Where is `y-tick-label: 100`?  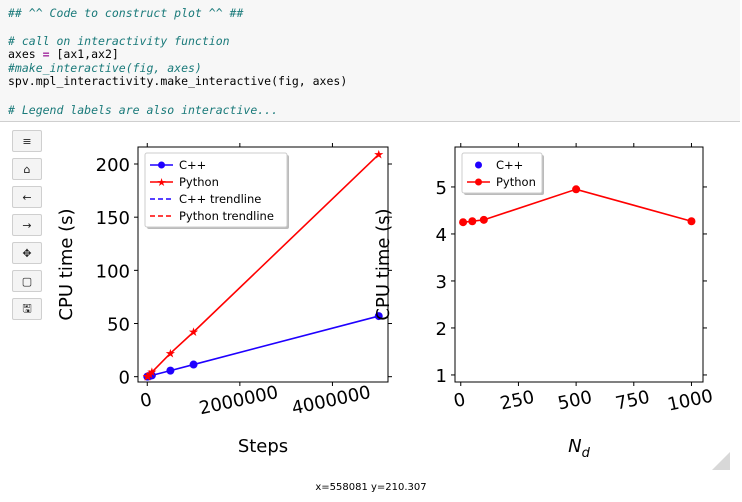 y-tick-label: 100 is located at coordinates (113, 271).